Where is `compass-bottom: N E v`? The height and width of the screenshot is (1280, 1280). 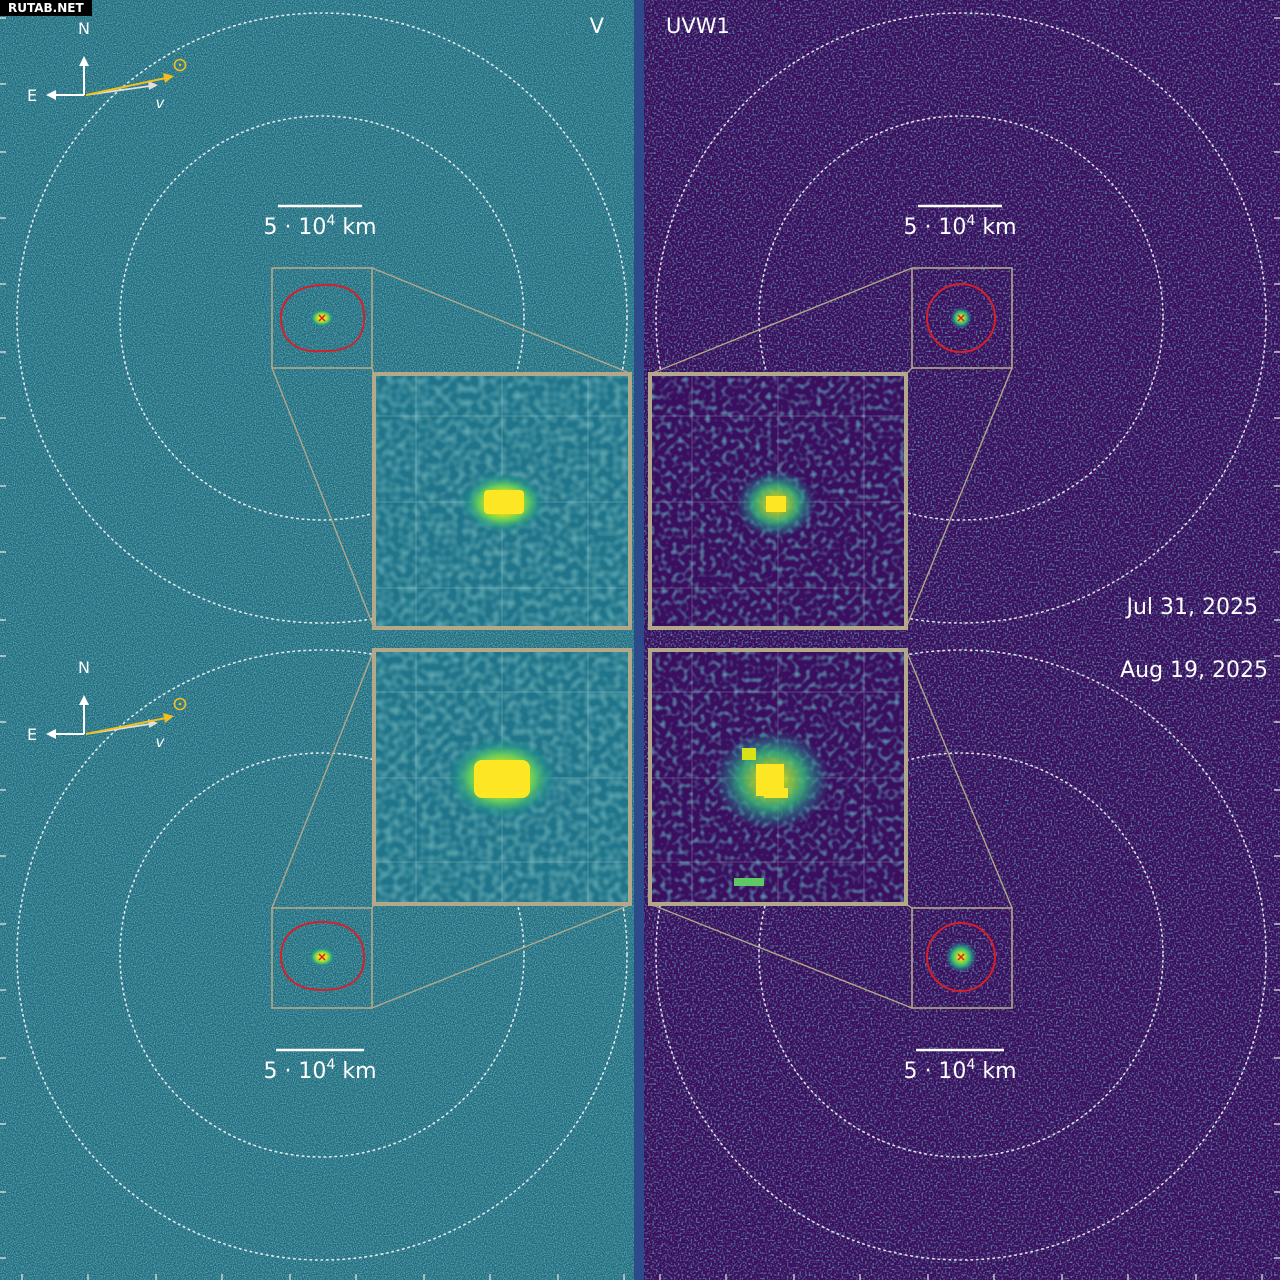 compass-bottom: N E v is located at coordinates (107, 704).